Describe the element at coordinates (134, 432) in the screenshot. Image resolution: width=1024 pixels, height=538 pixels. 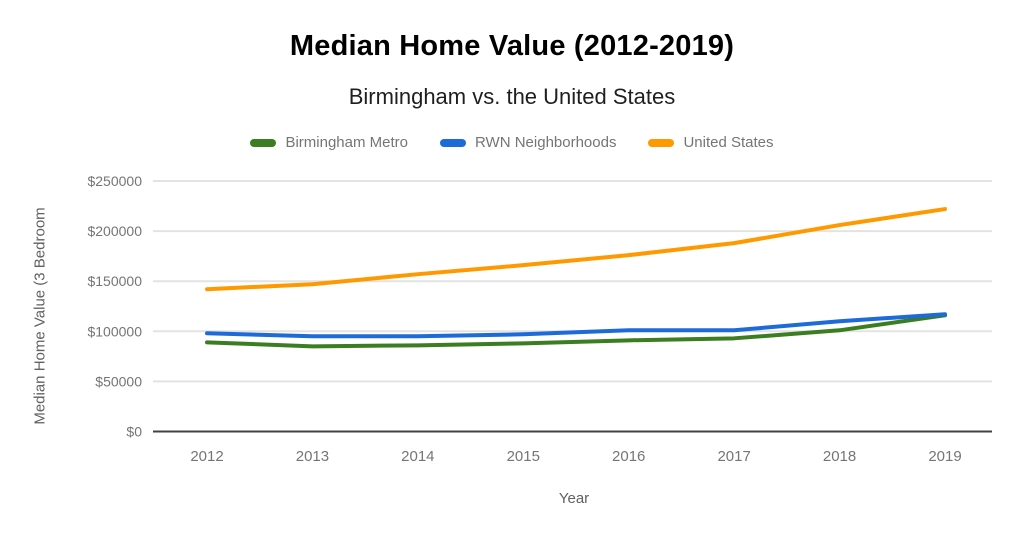
I see `y-tick-label: $0` at that location.